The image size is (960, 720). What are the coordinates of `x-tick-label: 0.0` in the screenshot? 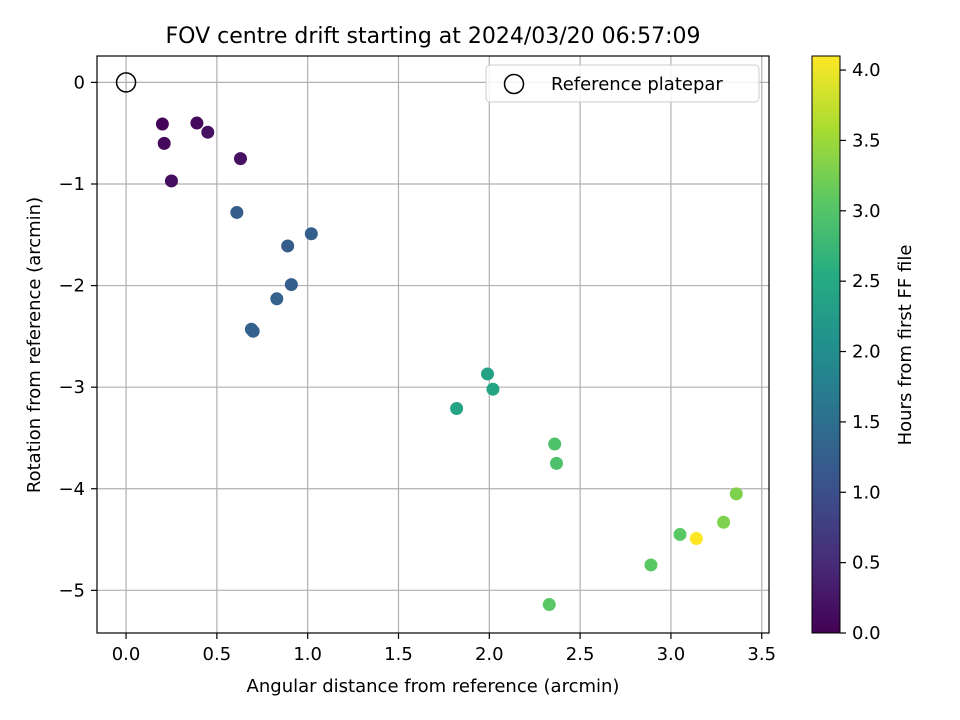 It's located at (126, 654).